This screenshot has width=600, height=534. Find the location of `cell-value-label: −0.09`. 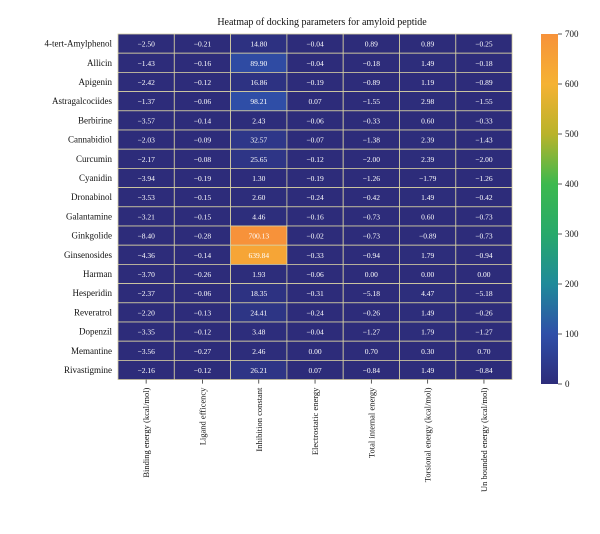

cell-value-label: −0.09 is located at coordinates (203, 140).